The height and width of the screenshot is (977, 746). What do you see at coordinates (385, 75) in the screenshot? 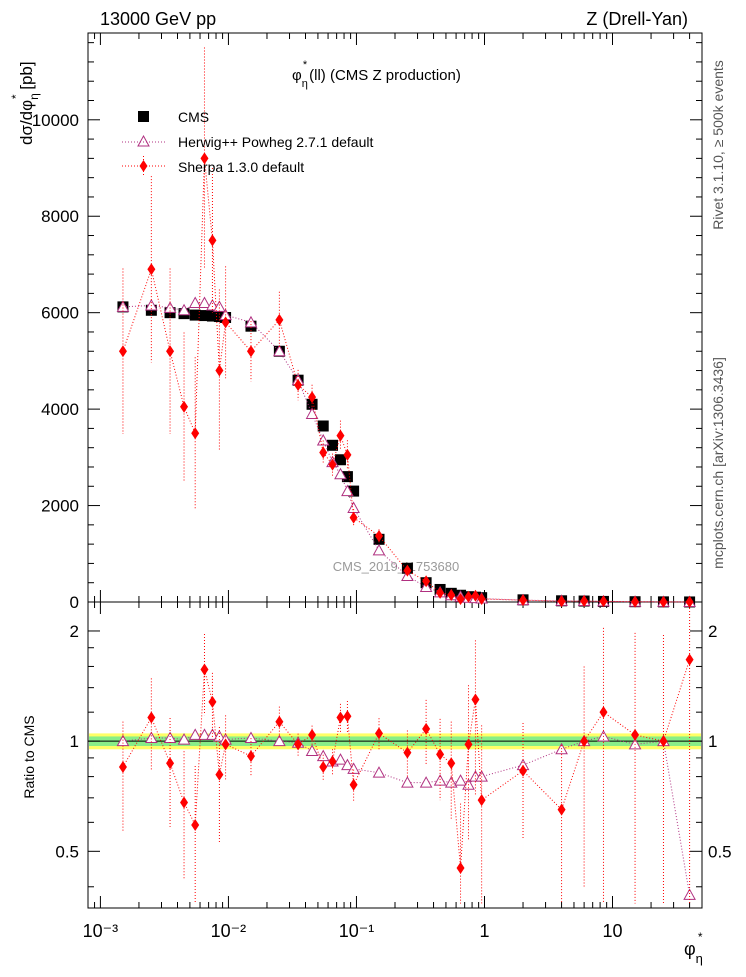
I see `title-rest: (ll) (CMS Z production)` at bounding box center [385, 75].